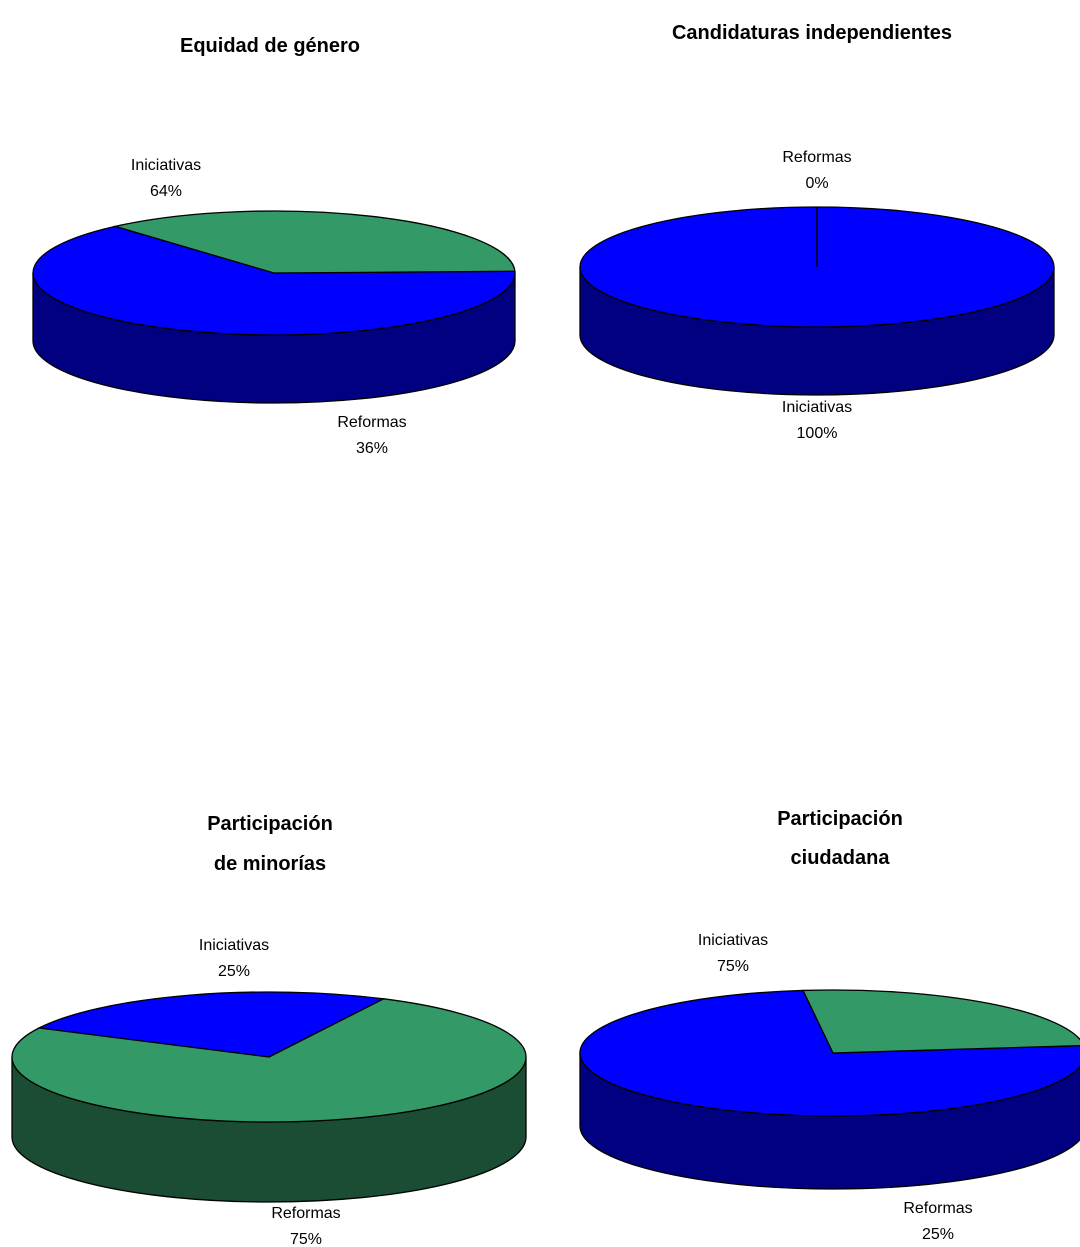 This screenshot has height=1247, width=1080. Describe the element at coordinates (234, 971) in the screenshot. I see `slice-value-iniciativas: 25%` at that location.